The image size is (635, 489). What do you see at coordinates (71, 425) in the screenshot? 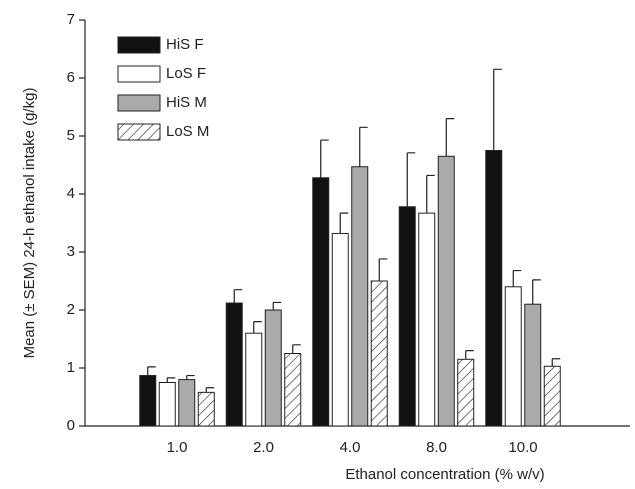
I see `y-tick-label: 0` at bounding box center [71, 425].